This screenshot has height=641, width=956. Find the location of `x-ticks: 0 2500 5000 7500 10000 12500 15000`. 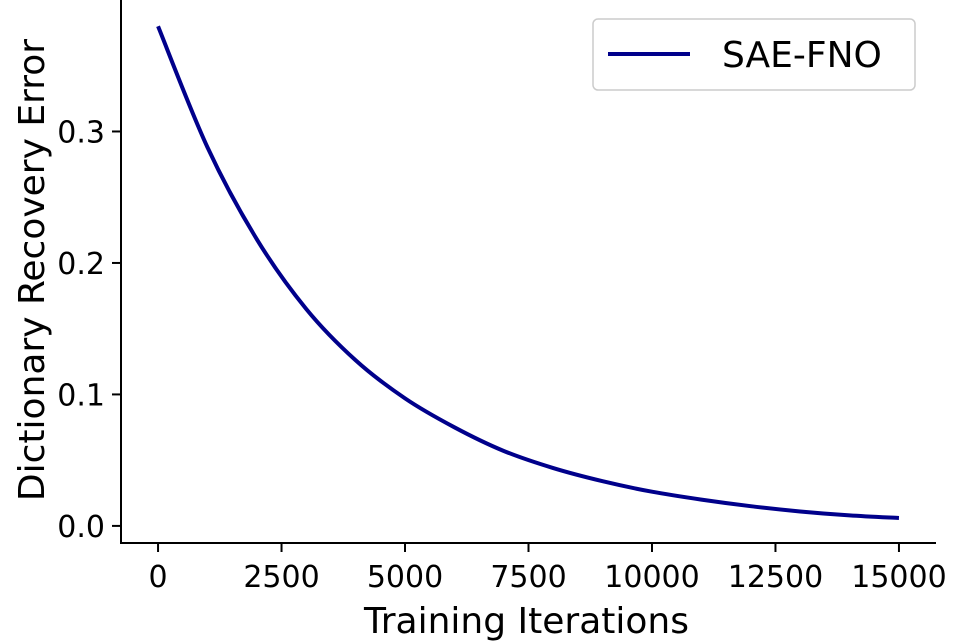

x-ticks: 0 2500 5000 7500 10000 12500 15000 is located at coordinates (547, 569).